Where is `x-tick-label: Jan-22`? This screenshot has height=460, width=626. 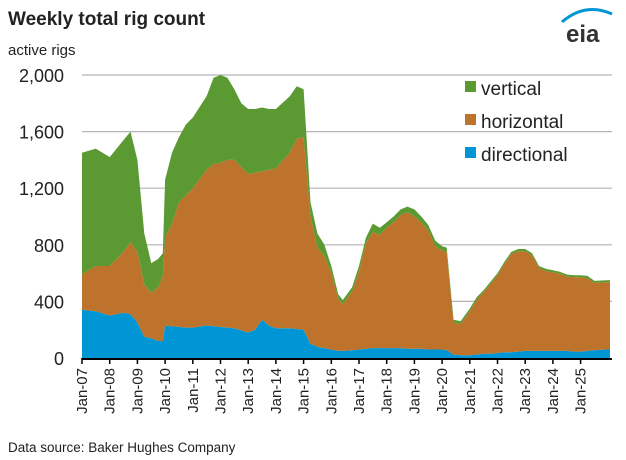 x-tick-label: Jan-22 is located at coordinates (498, 391).